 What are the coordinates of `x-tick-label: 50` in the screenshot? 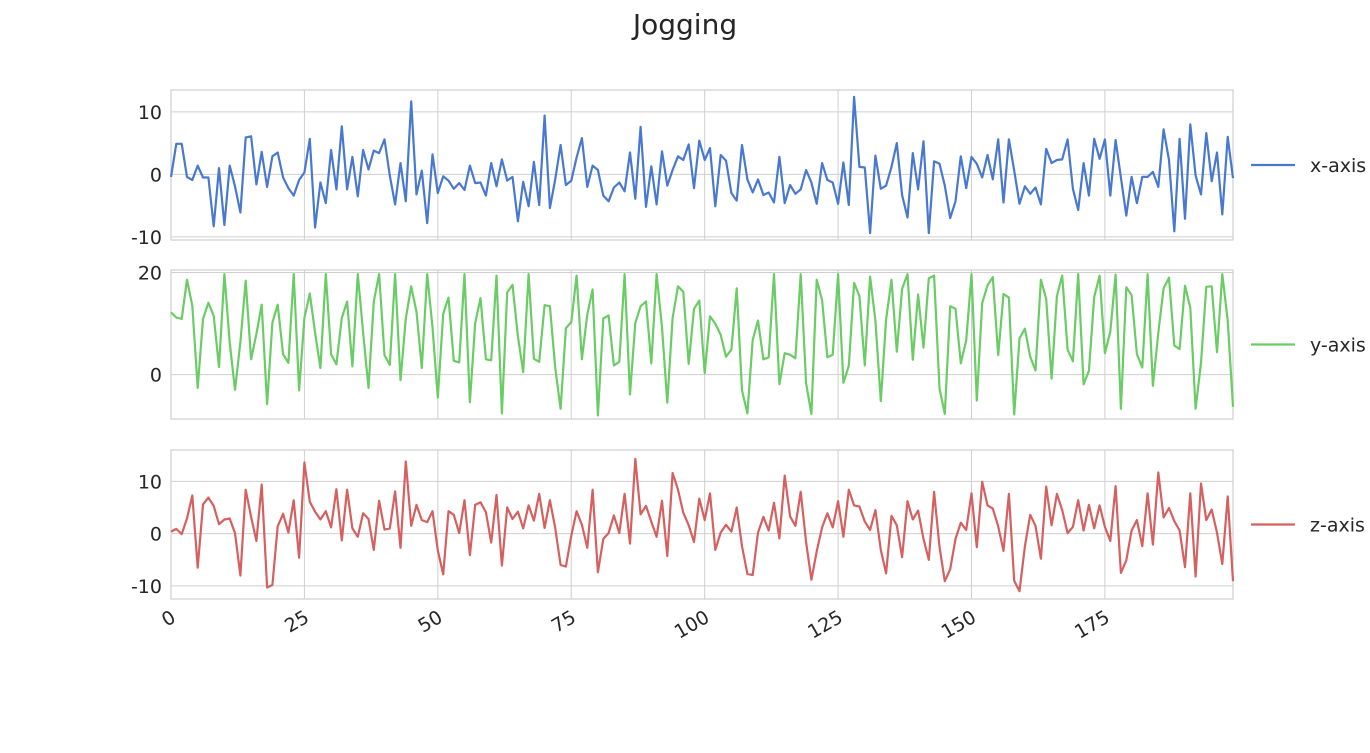 It's located at (430, 621).